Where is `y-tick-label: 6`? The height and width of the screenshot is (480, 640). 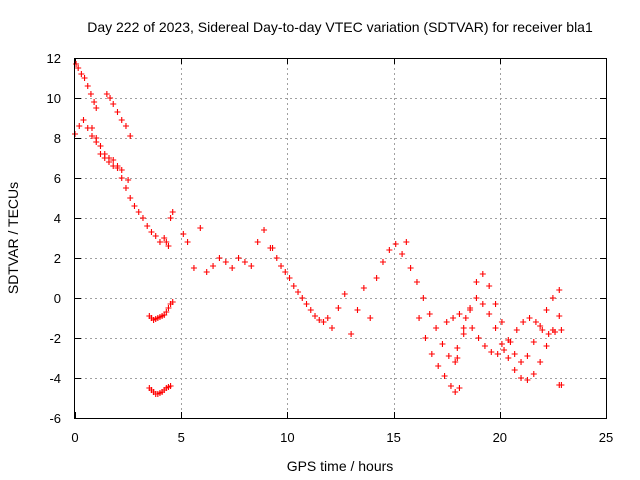
y-tick-label: 6 is located at coordinates (57, 178).